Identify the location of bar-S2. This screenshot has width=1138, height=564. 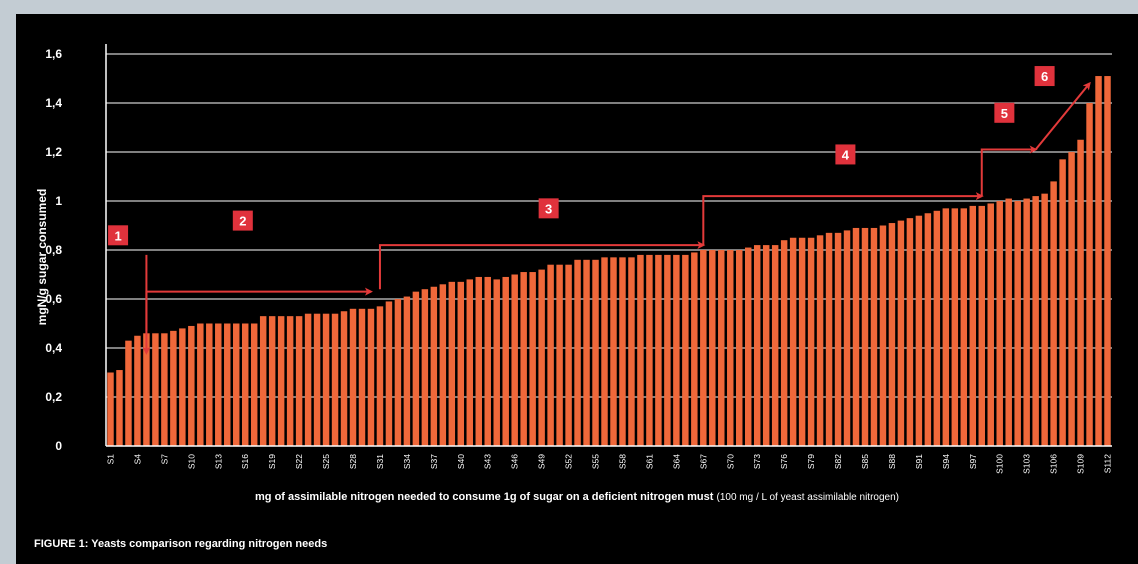
(119, 408).